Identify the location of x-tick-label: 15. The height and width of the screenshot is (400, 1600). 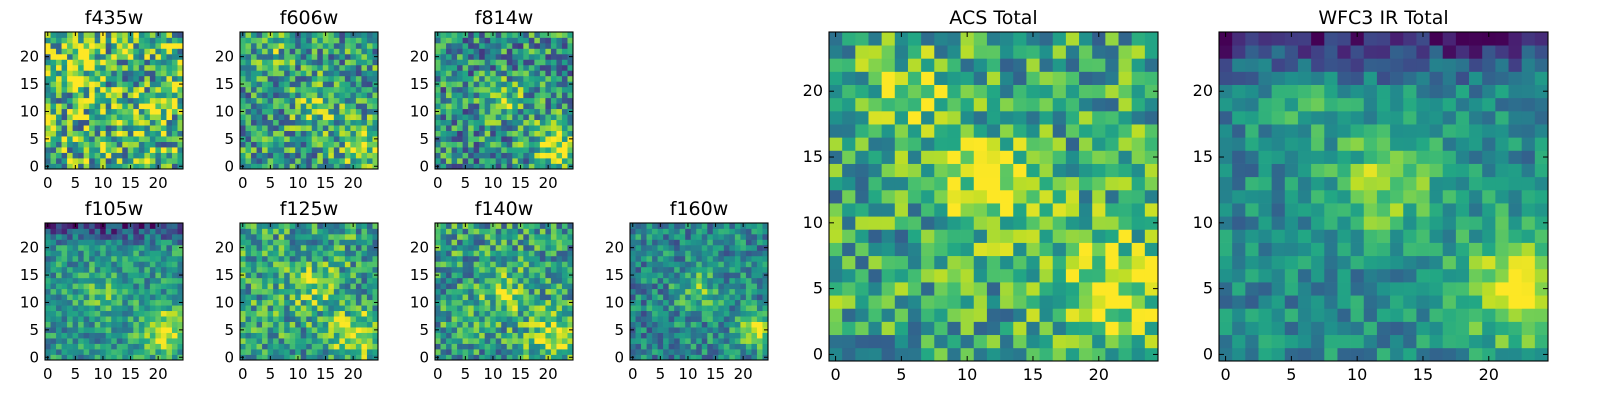
(130, 374).